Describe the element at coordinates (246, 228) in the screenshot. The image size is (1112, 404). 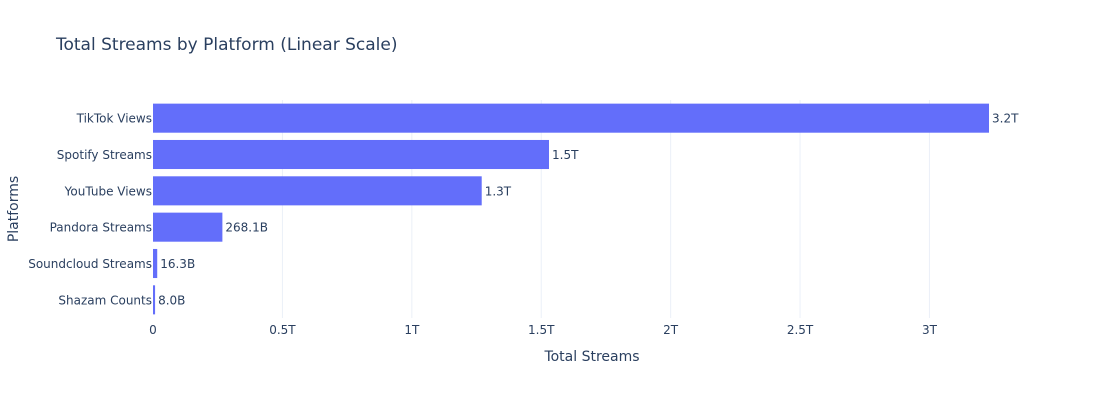
I see `bar-data-label: 268.1B` at that location.